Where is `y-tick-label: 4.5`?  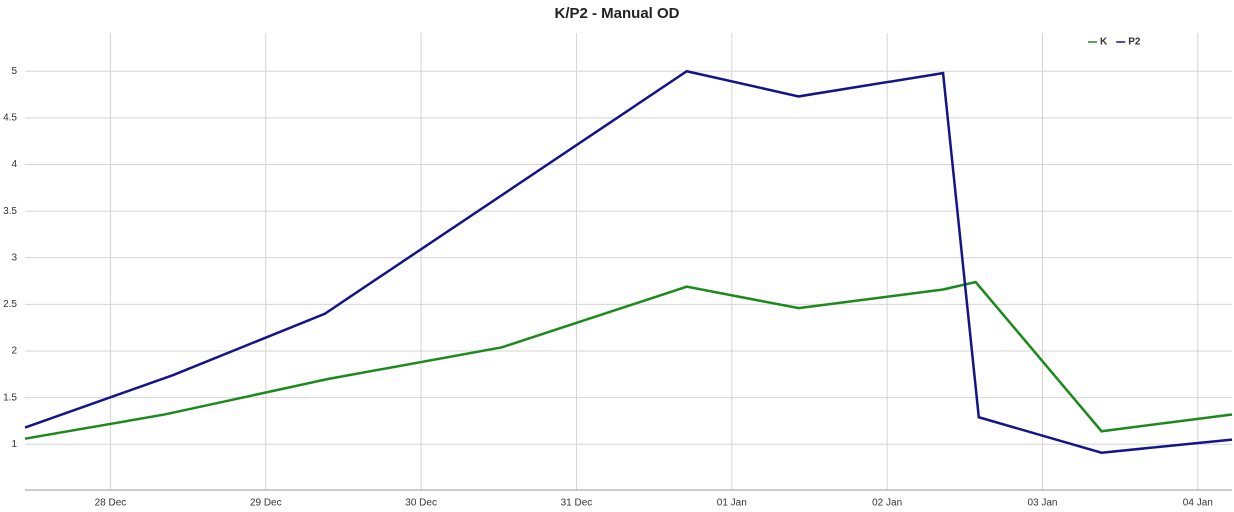
y-tick-label: 4.5 is located at coordinates (10, 118).